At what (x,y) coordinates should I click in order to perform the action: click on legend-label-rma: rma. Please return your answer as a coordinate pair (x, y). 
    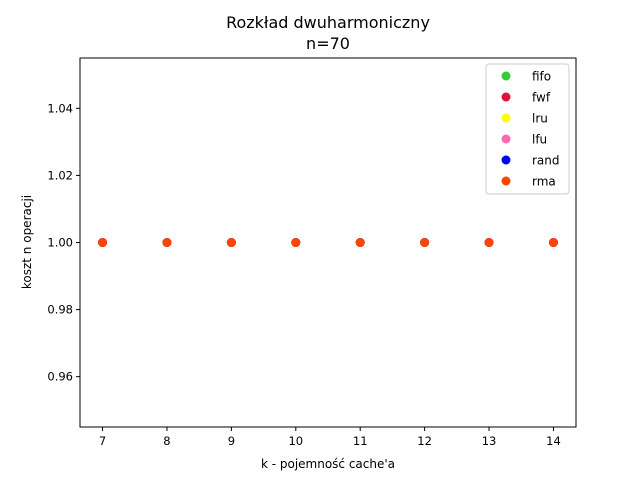
    Looking at the image, I should click on (544, 182).